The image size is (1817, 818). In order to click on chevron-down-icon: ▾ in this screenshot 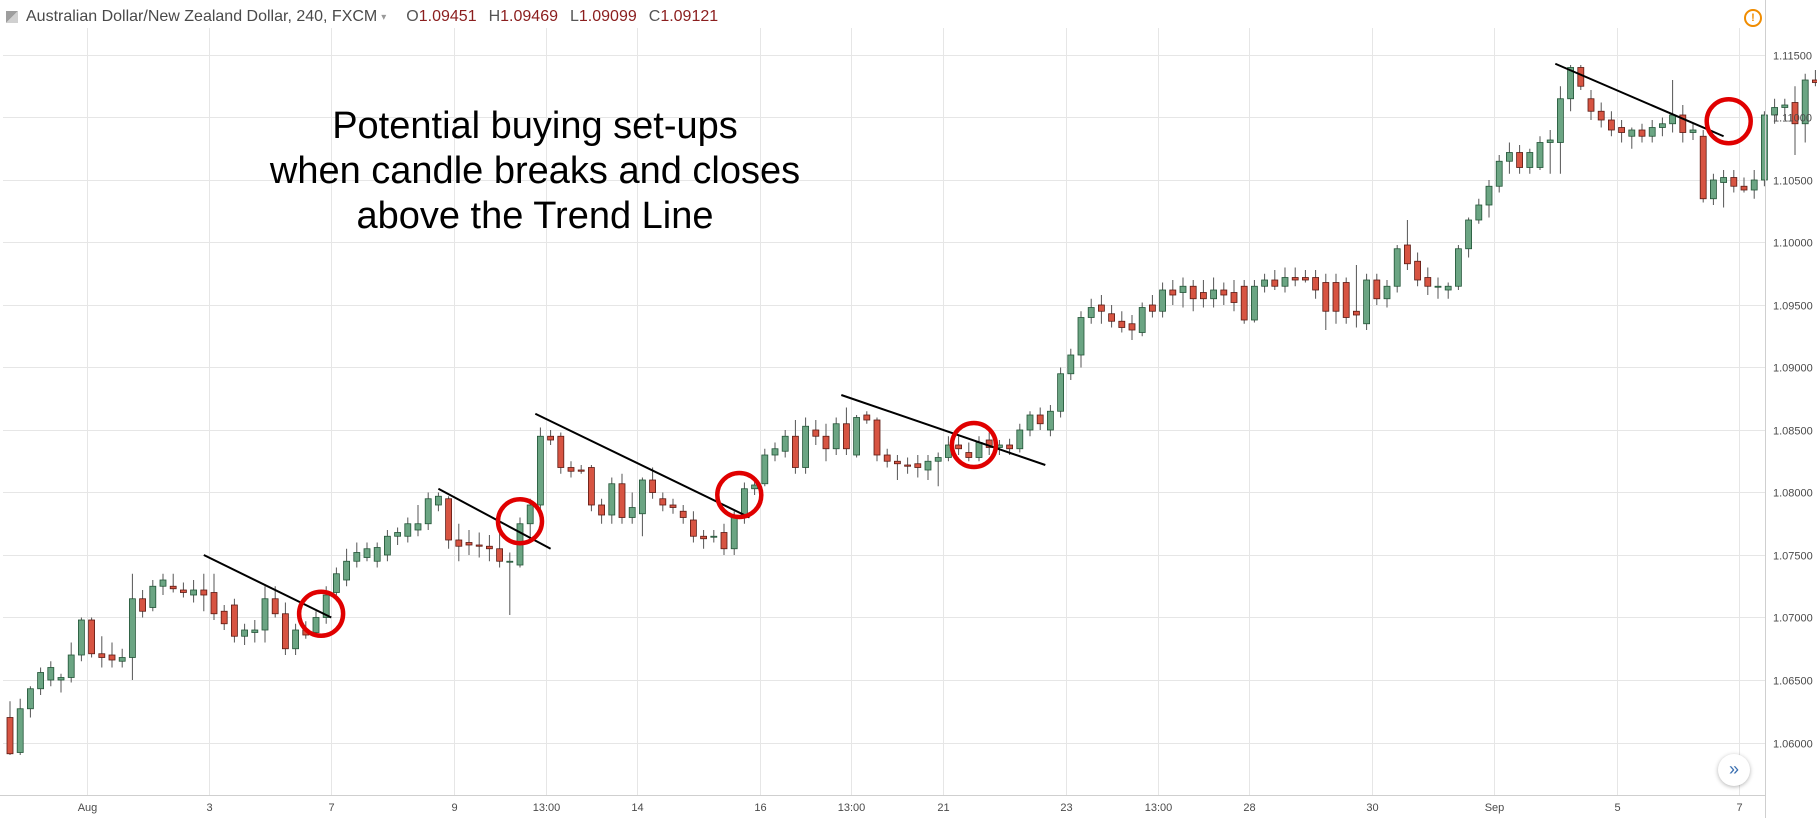, I will do `click(384, 17)`.